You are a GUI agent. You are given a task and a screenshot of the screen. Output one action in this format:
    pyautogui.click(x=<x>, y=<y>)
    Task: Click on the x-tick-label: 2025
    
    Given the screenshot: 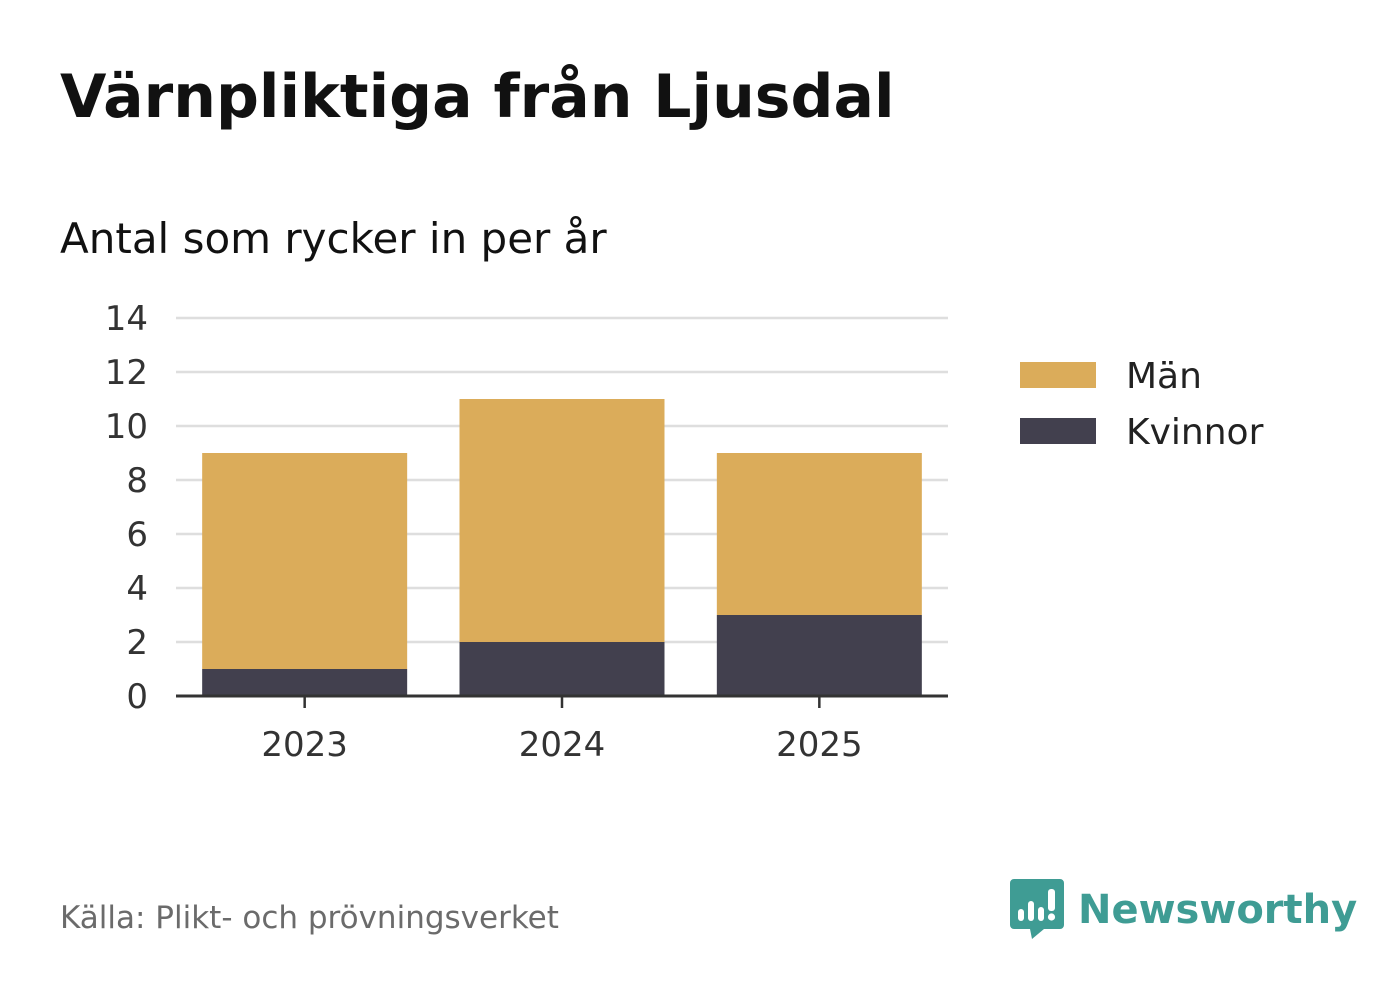 What is the action you would take?
    pyautogui.click(x=819, y=745)
    